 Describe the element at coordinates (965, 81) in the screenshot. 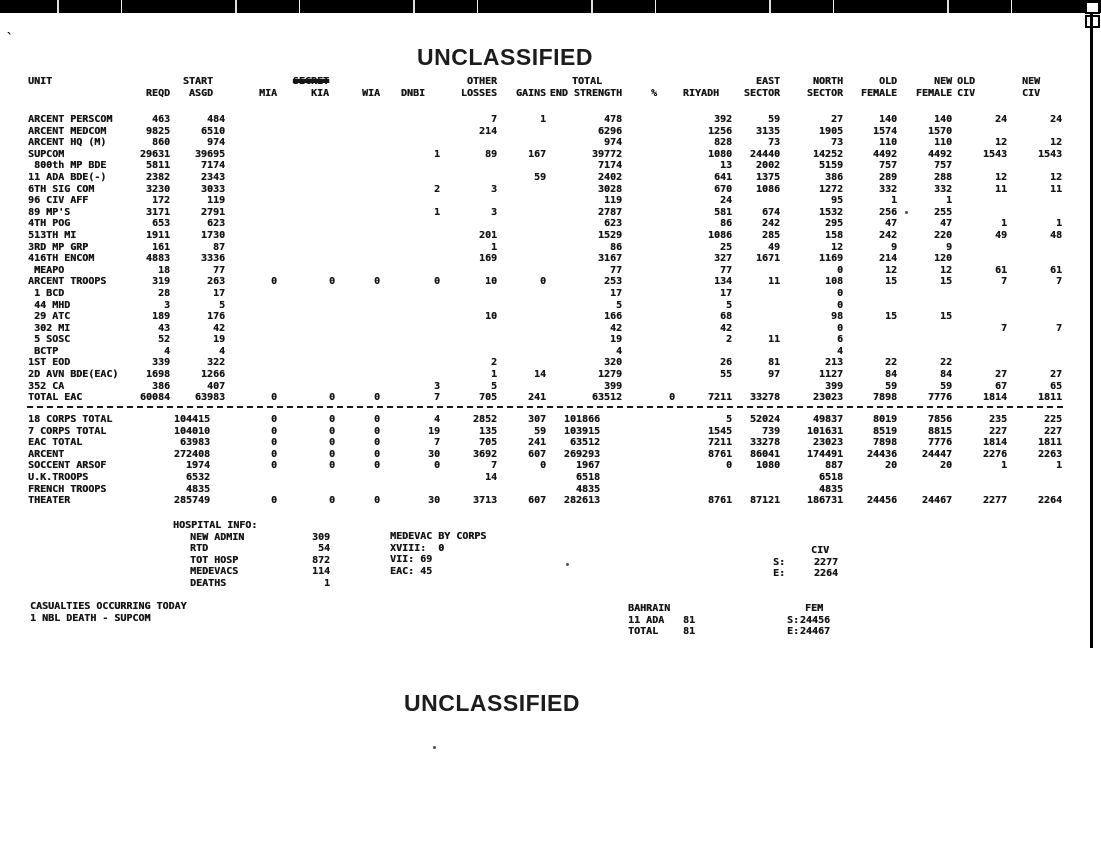

I see `table-cell: OLD` at that location.